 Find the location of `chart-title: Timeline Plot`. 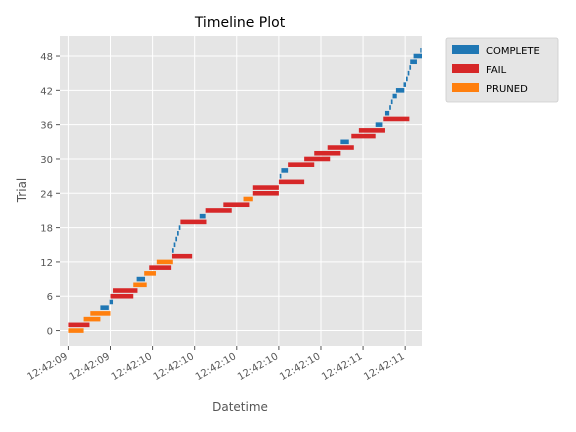

chart-title: Timeline Plot is located at coordinates (240, 23).